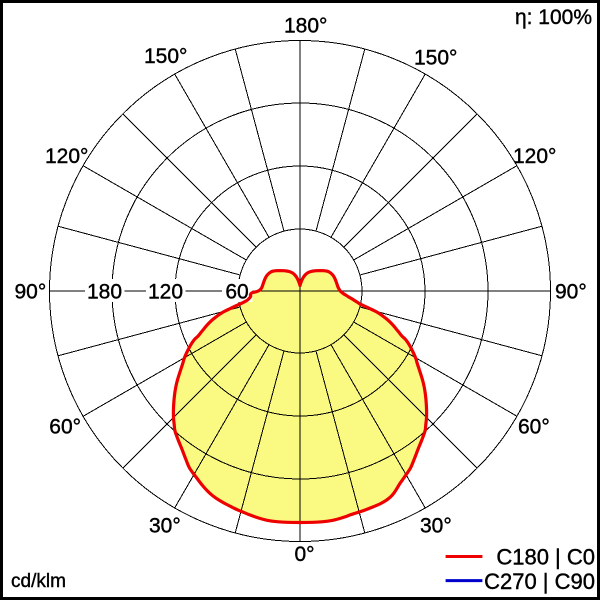 This screenshot has height=600, width=600. I want to click on svg-text: 0°, so click(305, 554).